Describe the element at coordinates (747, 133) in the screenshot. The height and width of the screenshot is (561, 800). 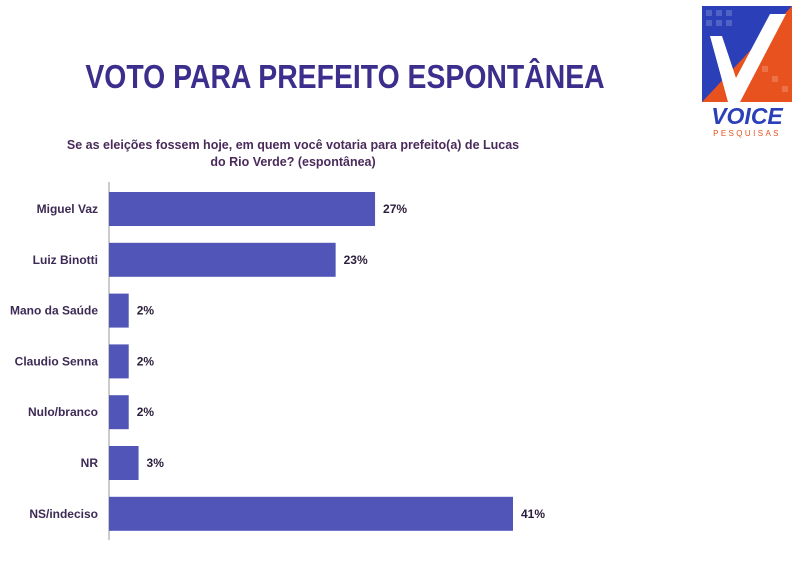
I see `logo-tagline: PESQUISAS` at that location.